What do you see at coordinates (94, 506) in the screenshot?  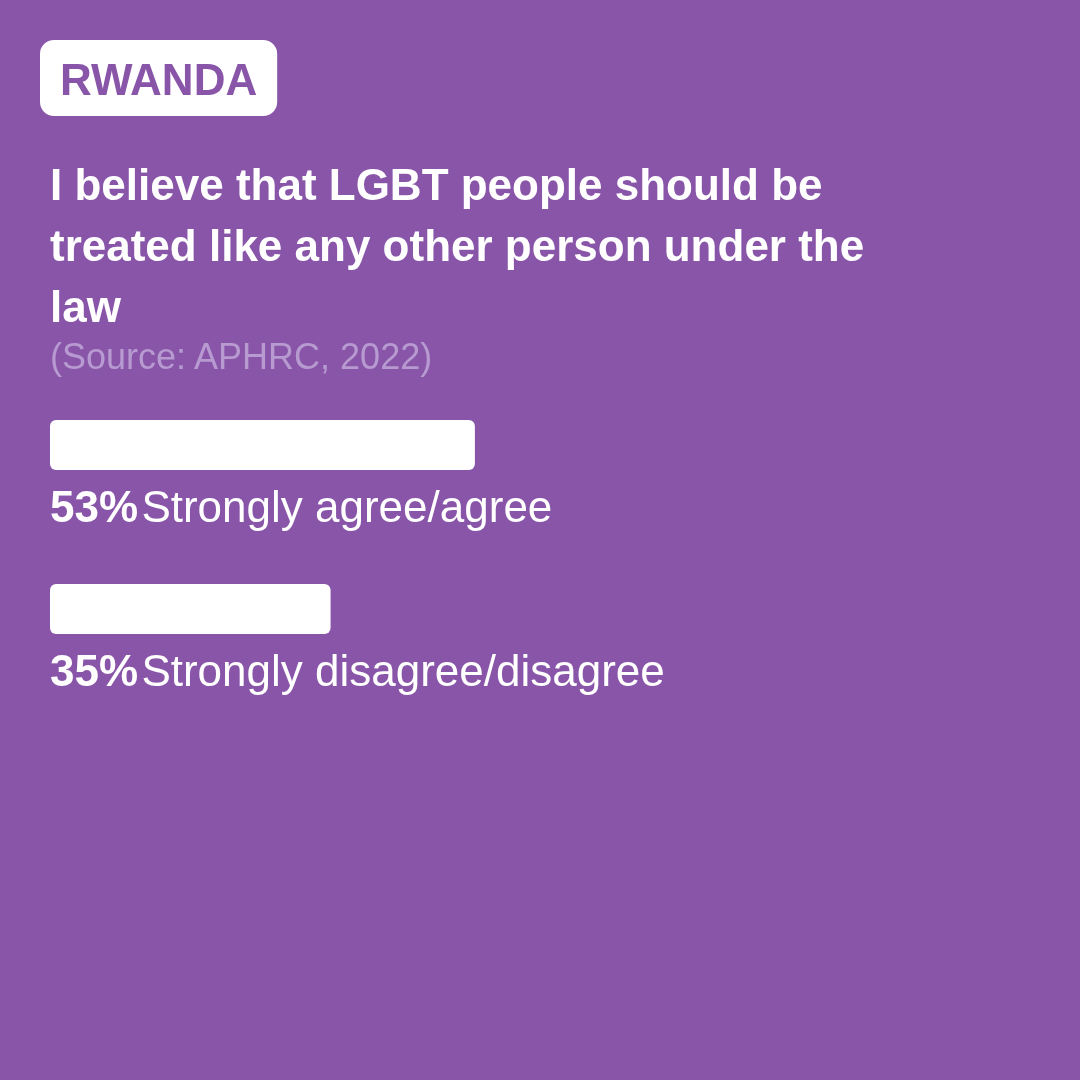 I see `data-label: 53%` at bounding box center [94, 506].